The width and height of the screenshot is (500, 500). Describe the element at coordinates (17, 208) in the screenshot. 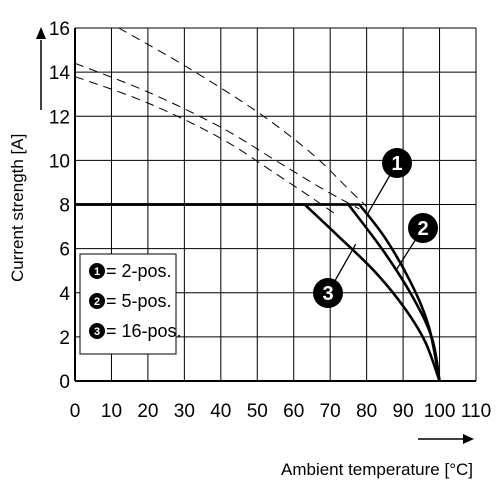

I see `y-axis-label: Current strength [A]` at that location.